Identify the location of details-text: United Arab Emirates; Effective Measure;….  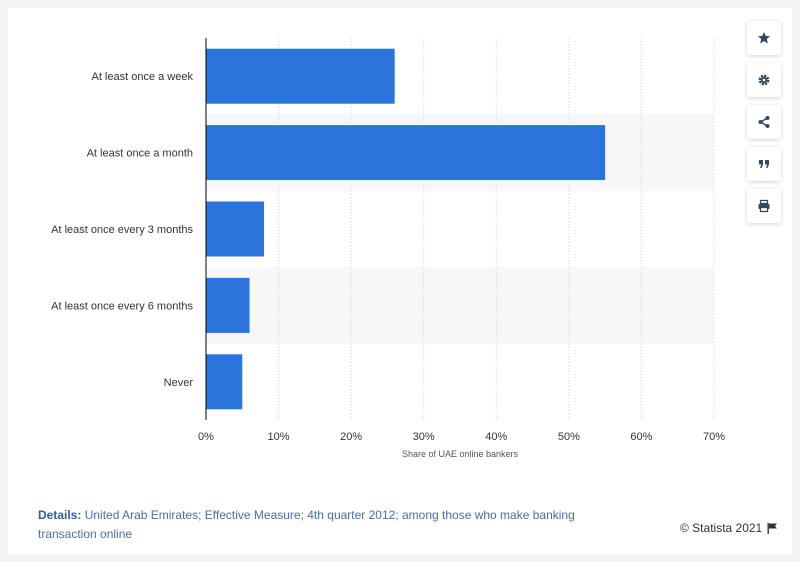
(306, 524).